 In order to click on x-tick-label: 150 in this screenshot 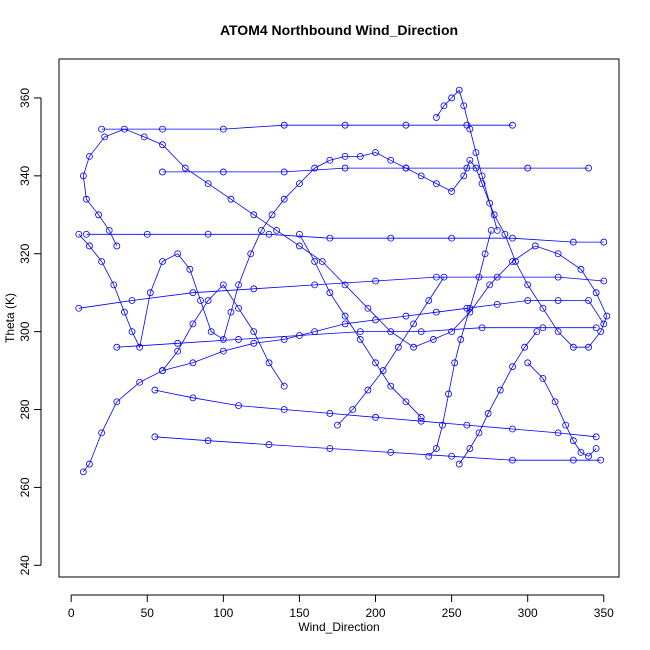, I will do `click(299, 613)`.